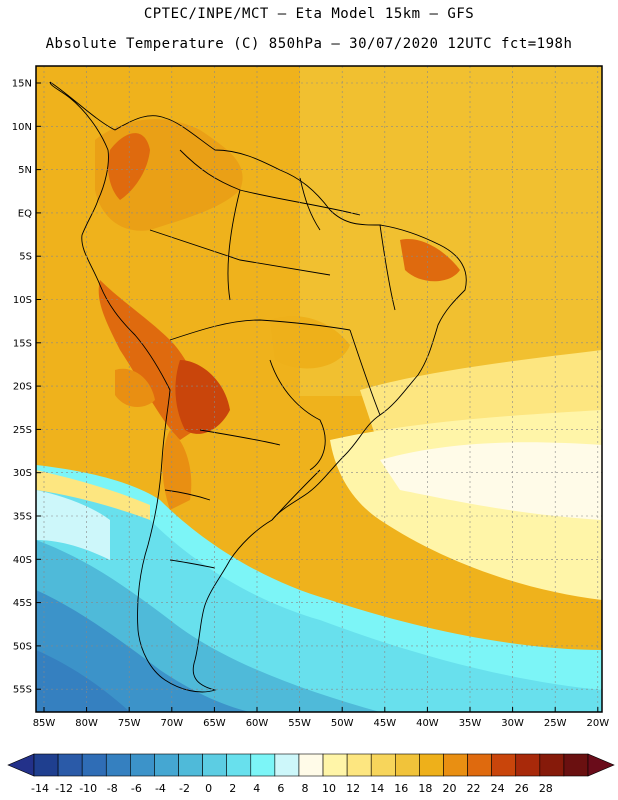 The height and width of the screenshot is (800, 618). Describe the element at coordinates (449, 788) in the screenshot. I see `colorbar-label: 20` at that location.